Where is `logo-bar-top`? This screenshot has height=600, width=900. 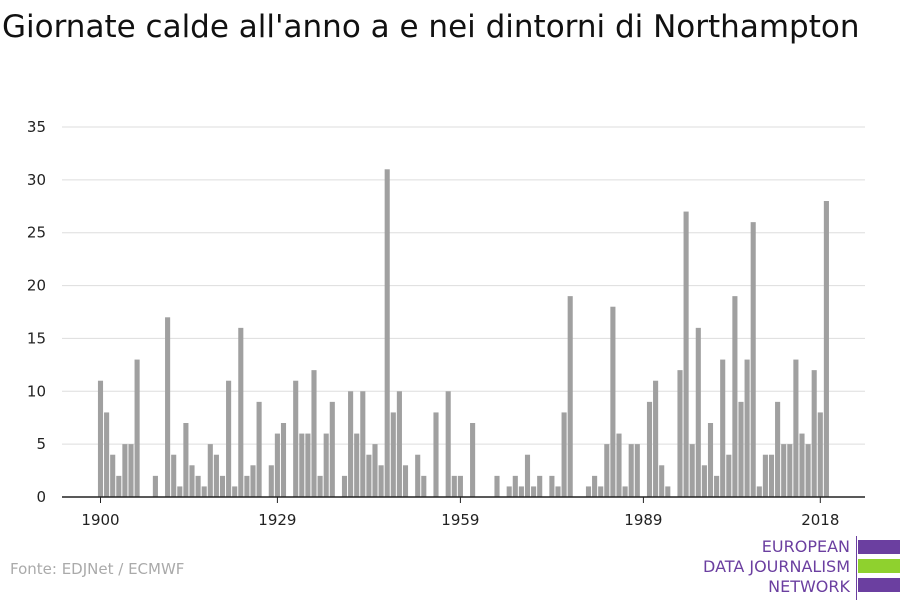 logo-bar-top is located at coordinates (879, 547).